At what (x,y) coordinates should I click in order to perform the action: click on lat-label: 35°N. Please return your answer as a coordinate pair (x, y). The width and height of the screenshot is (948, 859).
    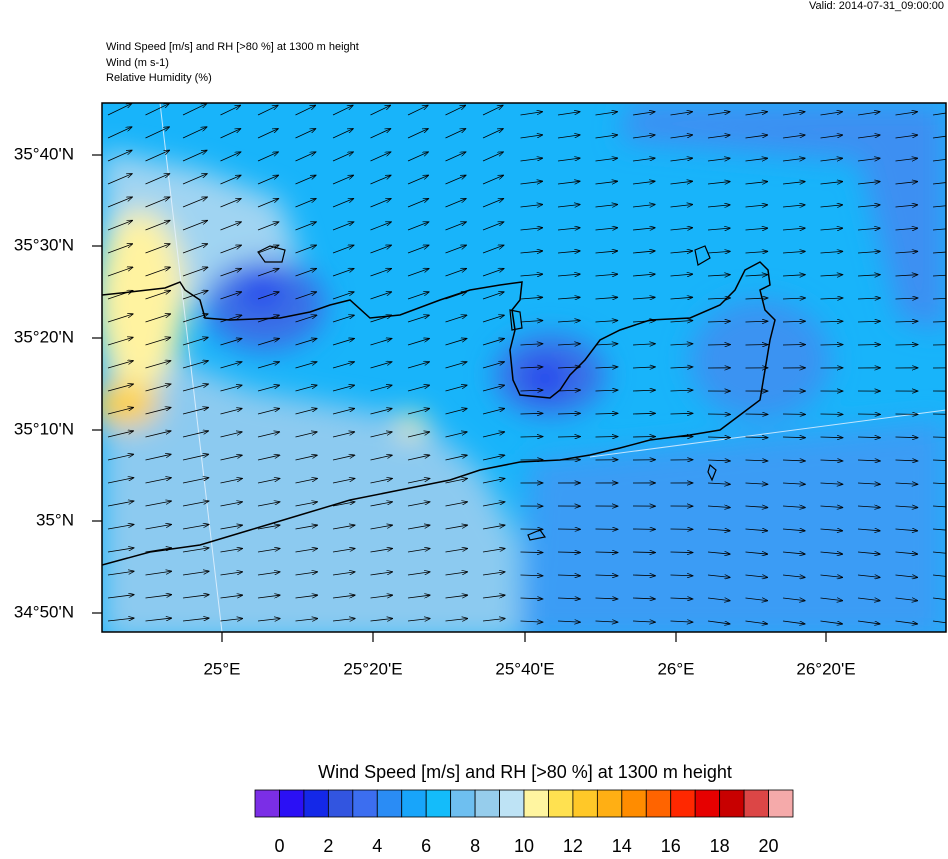
    Looking at the image, I should click on (55, 519).